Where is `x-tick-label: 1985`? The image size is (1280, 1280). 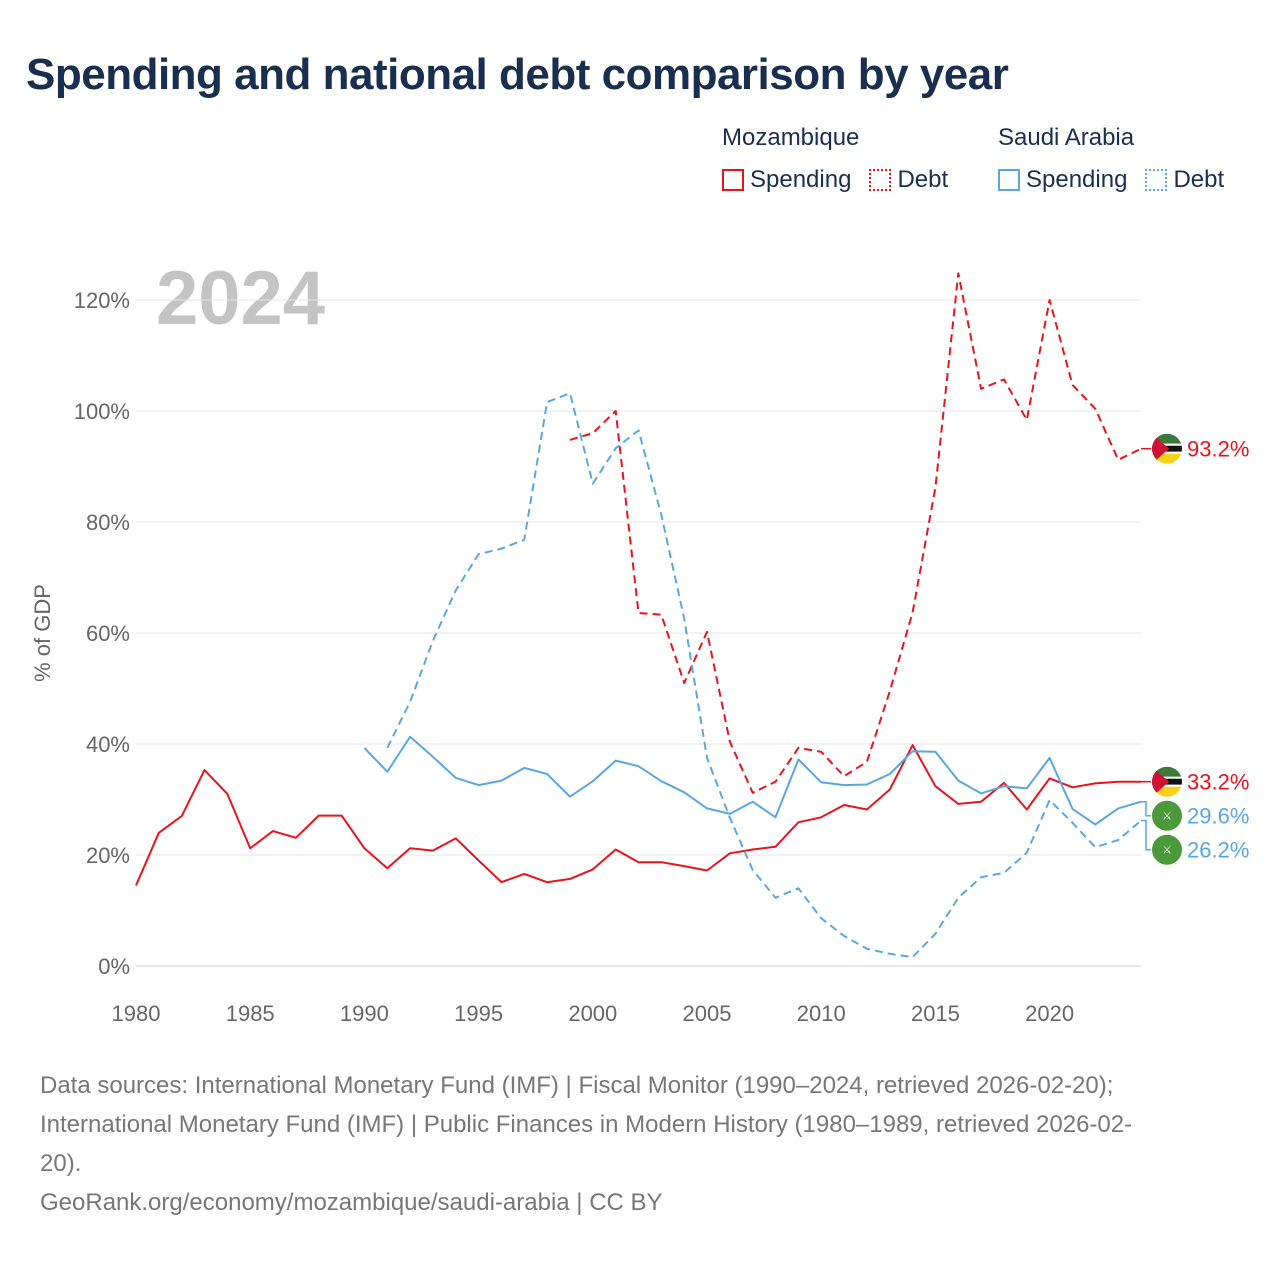 x-tick-label: 1985 is located at coordinates (250, 1013).